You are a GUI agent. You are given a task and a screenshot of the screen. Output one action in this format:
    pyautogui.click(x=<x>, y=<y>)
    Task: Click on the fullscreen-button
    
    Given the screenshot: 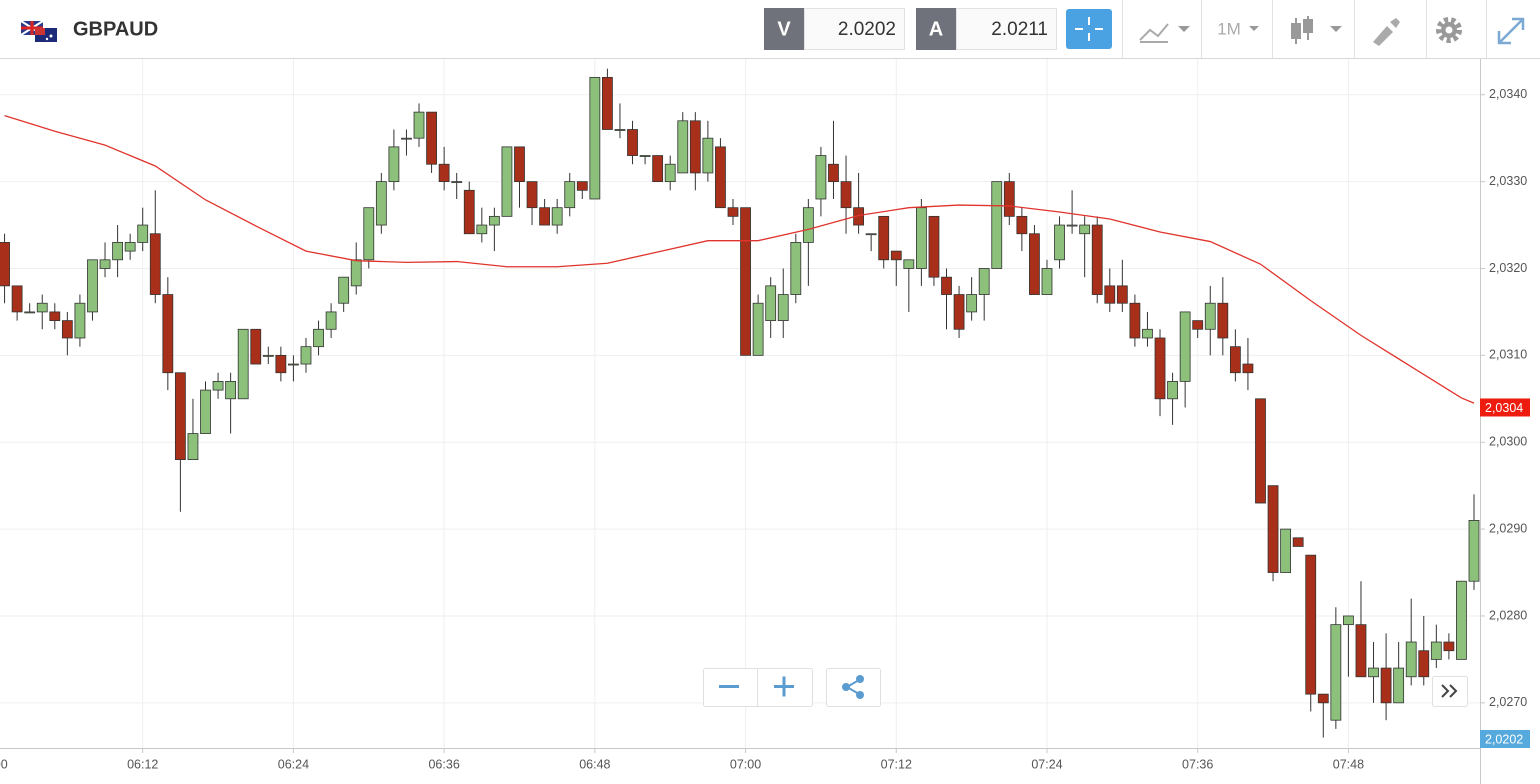 What is the action you would take?
    pyautogui.click(x=1511, y=31)
    